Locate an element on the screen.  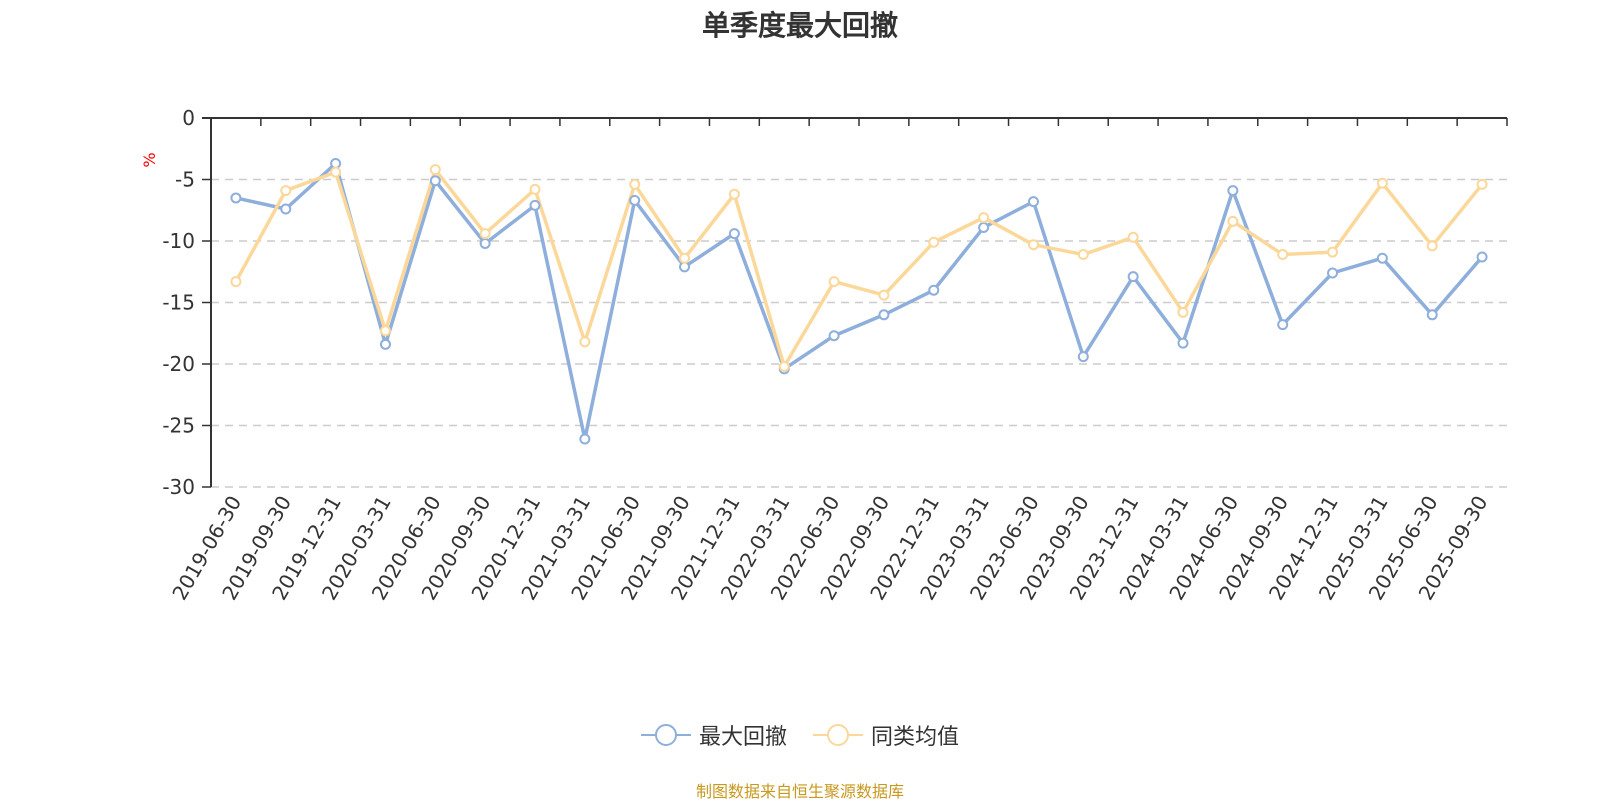
source-note: 制图数据来自恒生聚源数据库 is located at coordinates (799, 791).